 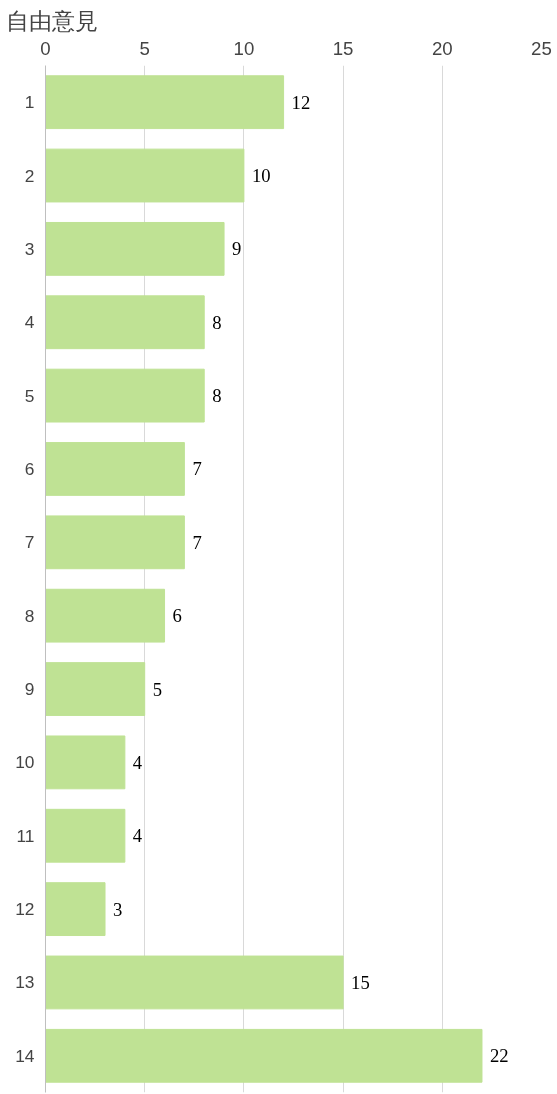 I want to click on data-label: 3, so click(x=118, y=909).